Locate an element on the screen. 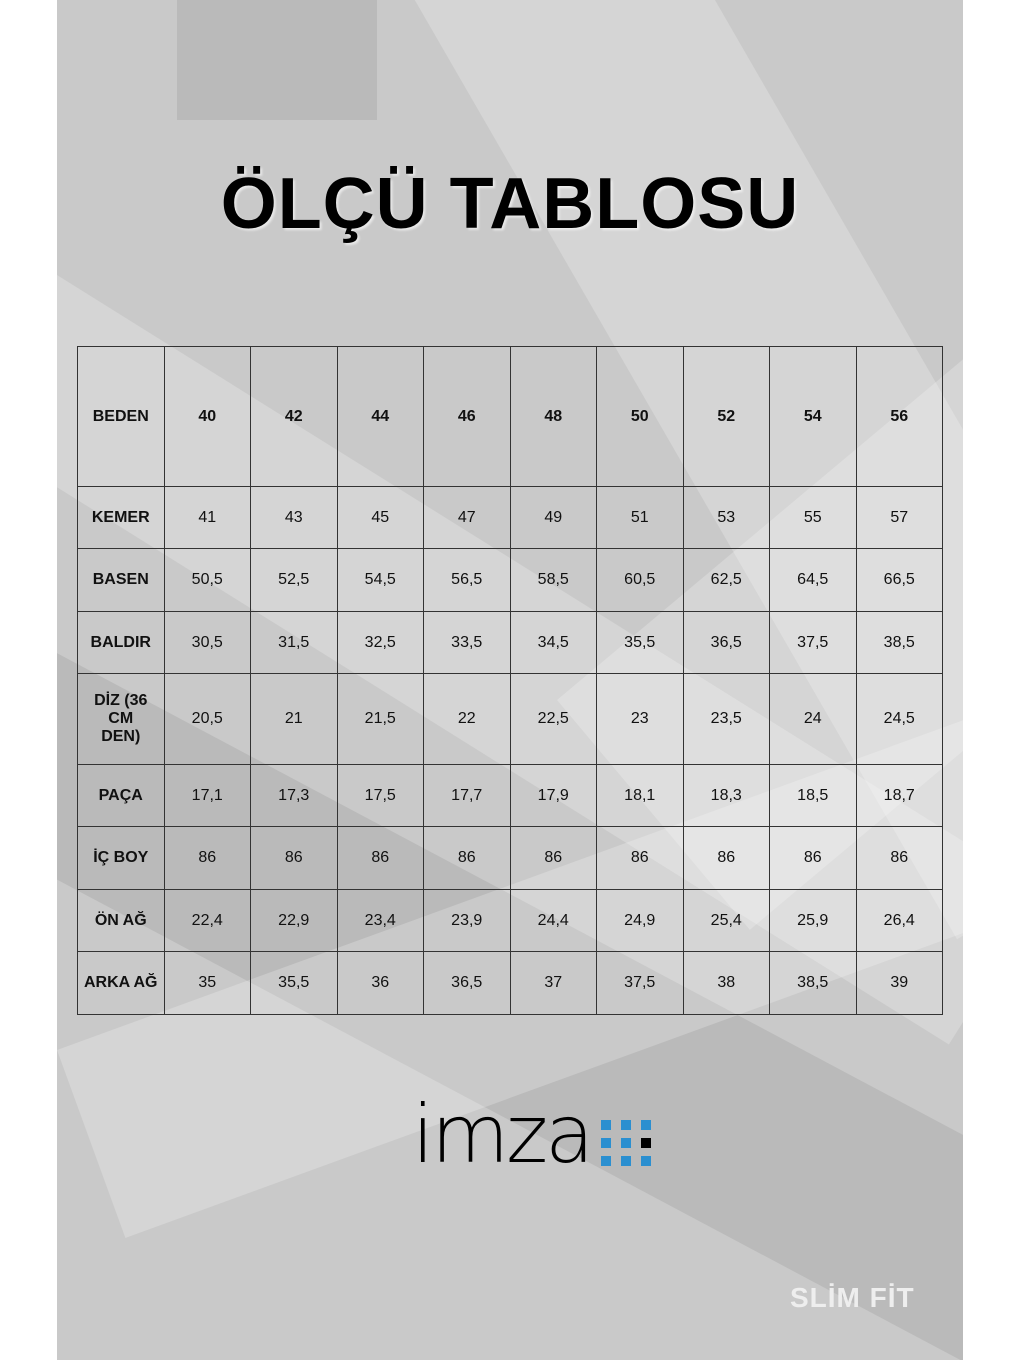 This screenshot has height=1360, width=1020. row-label: BALDIR is located at coordinates (121, 642).